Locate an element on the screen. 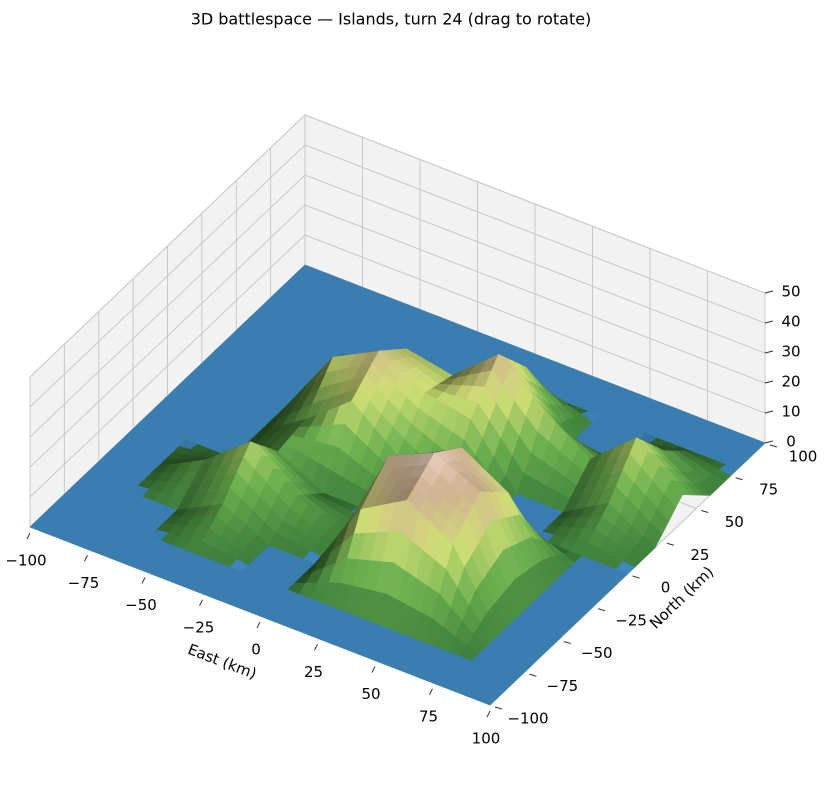 The height and width of the screenshot is (805, 826). y-tick-label: −25 is located at coordinates (631, 620).